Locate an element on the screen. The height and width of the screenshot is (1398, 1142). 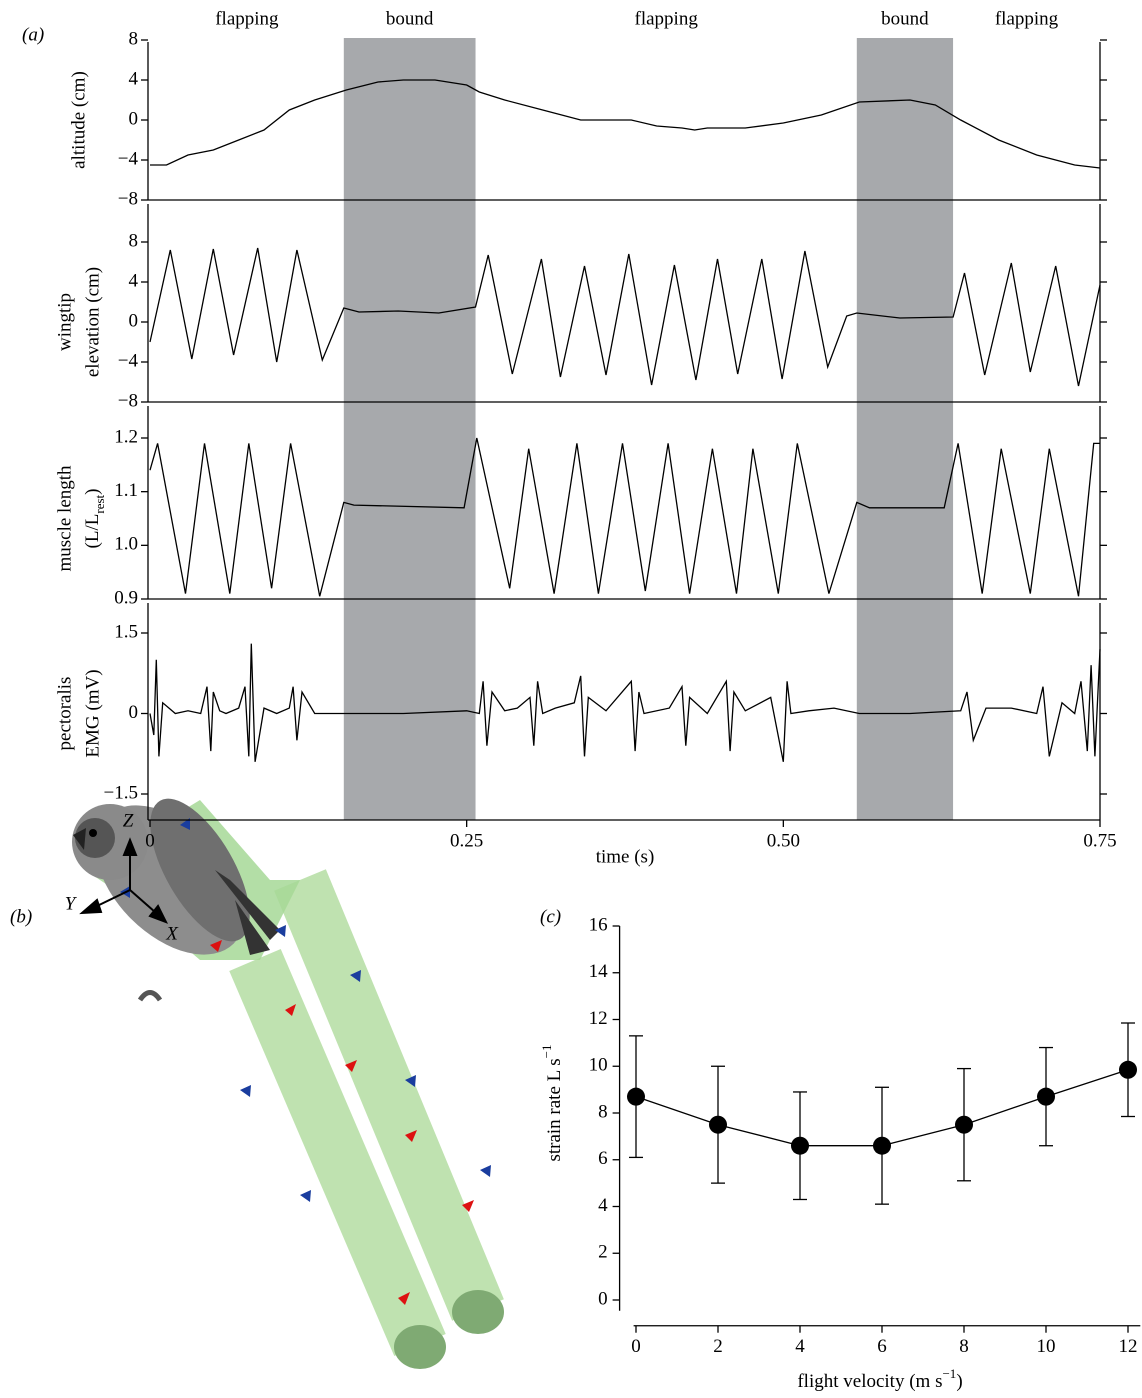
x-tick-label: 6 is located at coordinates (882, 1346).